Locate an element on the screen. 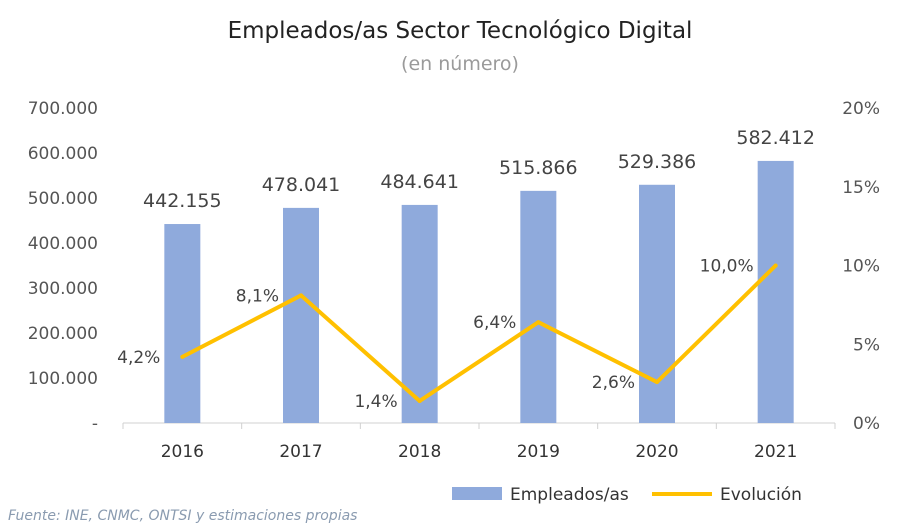 This screenshot has height=530, width=900. bar-2016 is located at coordinates (182, 323).